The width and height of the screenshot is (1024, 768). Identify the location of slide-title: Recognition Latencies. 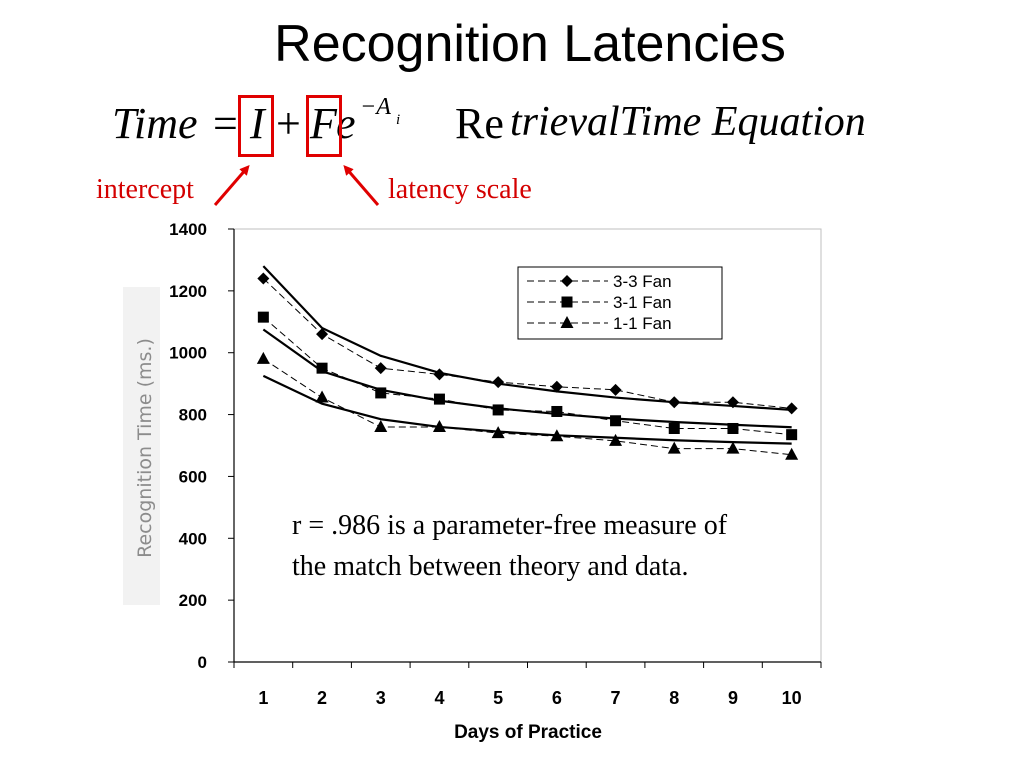
(530, 44).